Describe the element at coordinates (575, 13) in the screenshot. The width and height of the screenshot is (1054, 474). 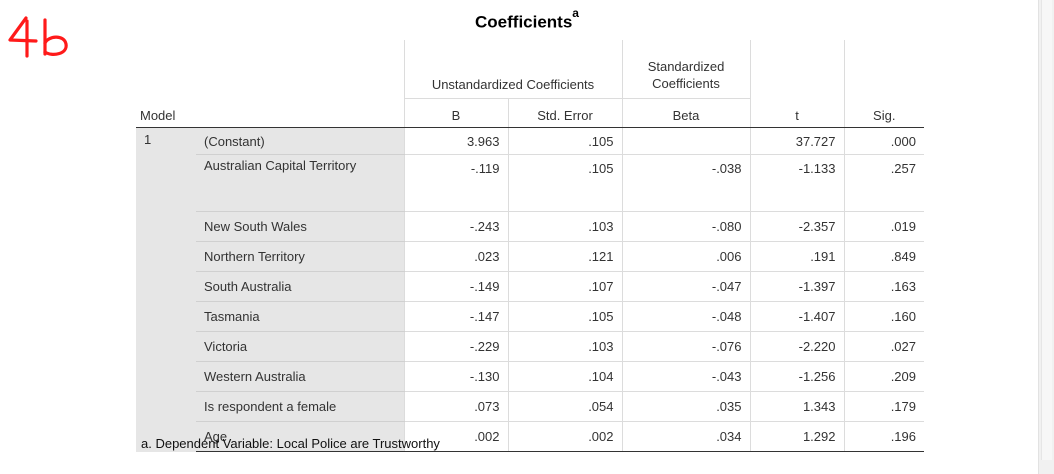
I see `table-title-superscript: a` at that location.